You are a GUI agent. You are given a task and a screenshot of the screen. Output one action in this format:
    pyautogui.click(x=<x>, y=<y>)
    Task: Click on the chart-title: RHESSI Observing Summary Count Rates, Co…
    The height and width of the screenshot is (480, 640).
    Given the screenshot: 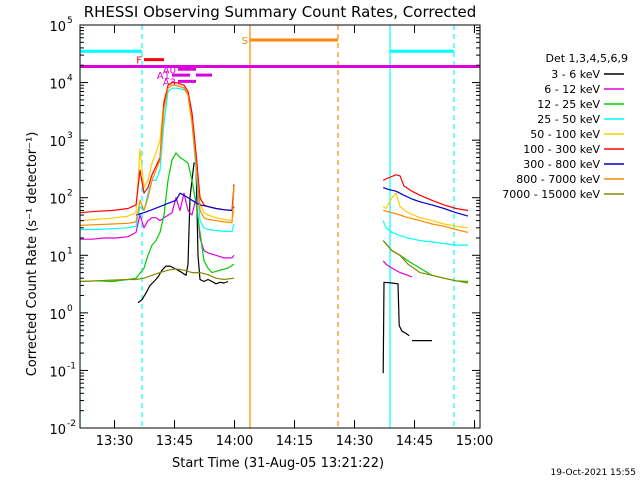 What is the action you would take?
    pyautogui.click(x=280, y=12)
    